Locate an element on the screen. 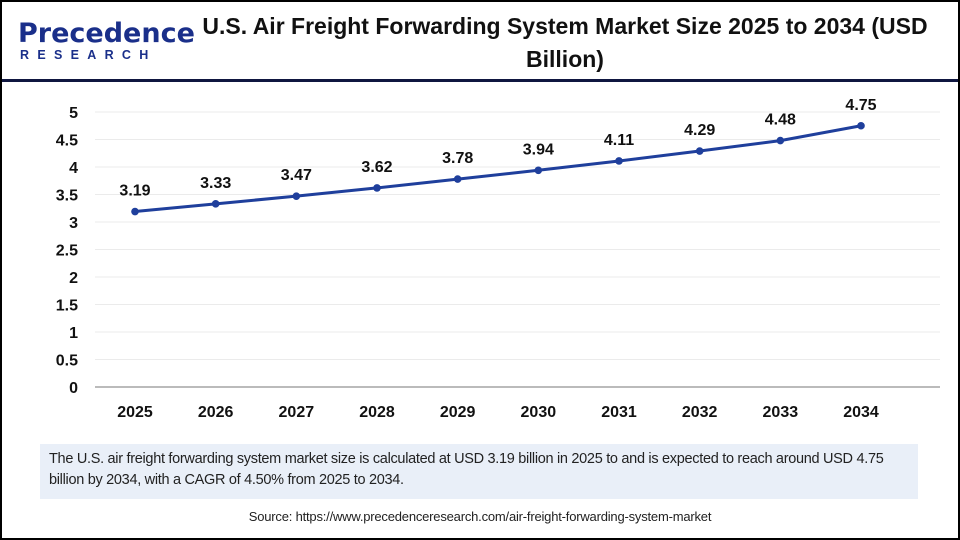 This screenshot has width=960, height=540. y-tick-label: 3 is located at coordinates (73, 223).